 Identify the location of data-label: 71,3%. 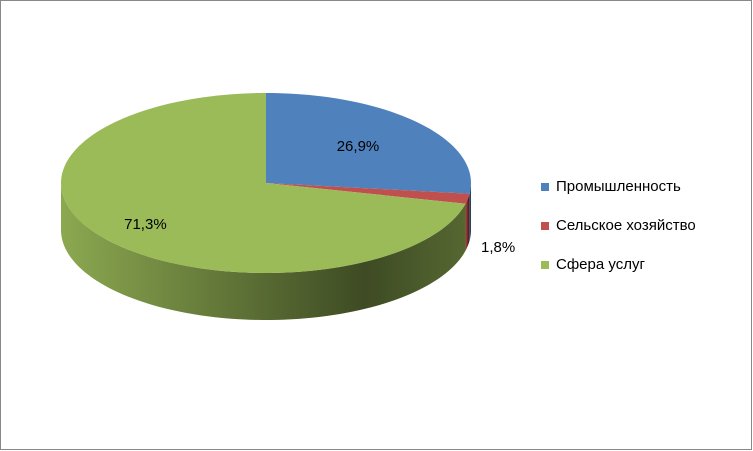
(145, 224).